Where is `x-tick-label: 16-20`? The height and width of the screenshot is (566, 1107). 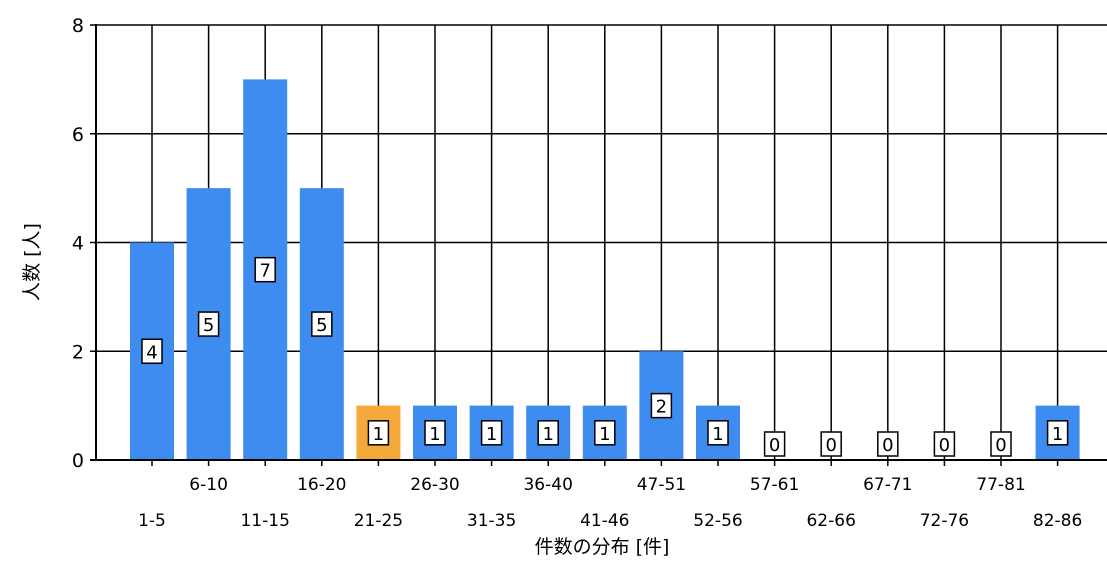 x-tick-label: 16-20 is located at coordinates (321, 485).